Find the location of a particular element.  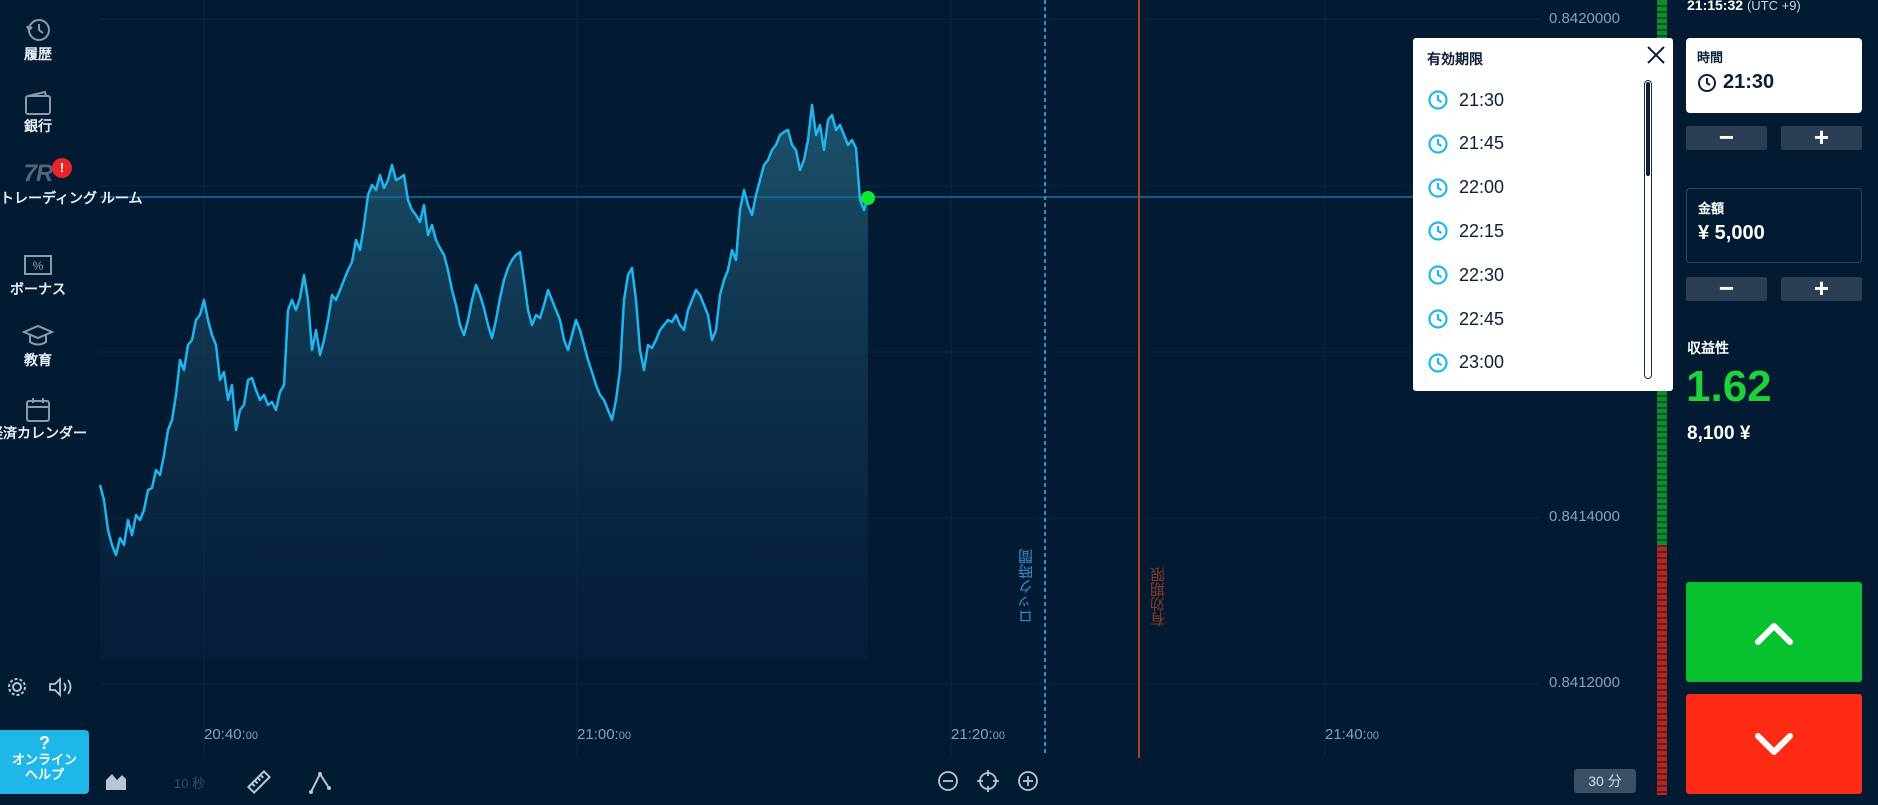

zoom-in-icon is located at coordinates (1028, 781).